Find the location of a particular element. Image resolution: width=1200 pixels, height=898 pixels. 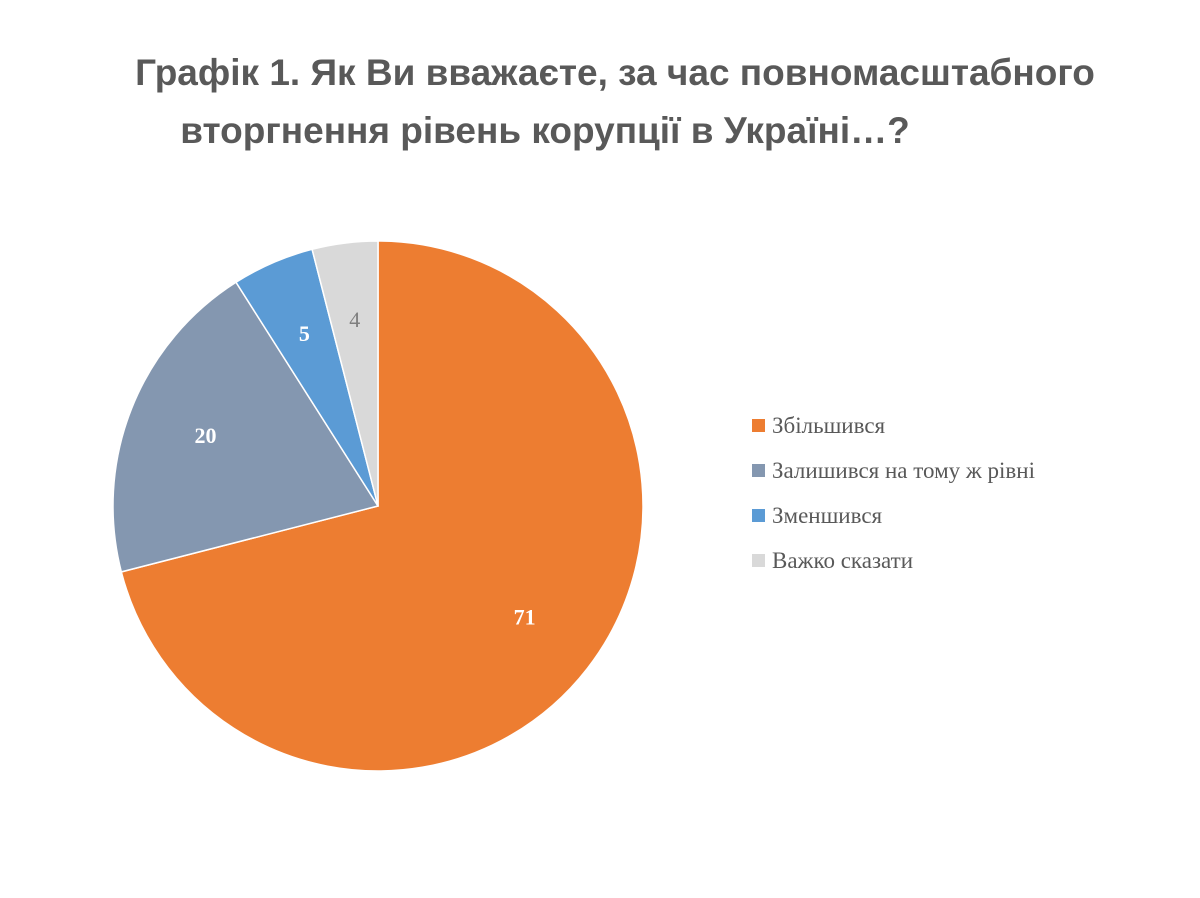

legend-item-1: Залишився на тому ж рівні is located at coordinates (893, 470).